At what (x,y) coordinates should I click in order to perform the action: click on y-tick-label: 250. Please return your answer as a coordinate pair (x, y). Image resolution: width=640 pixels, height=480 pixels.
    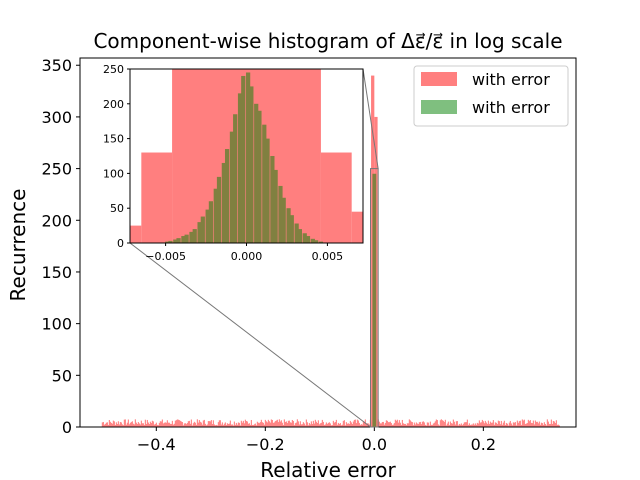
    Looking at the image, I should click on (56, 169).